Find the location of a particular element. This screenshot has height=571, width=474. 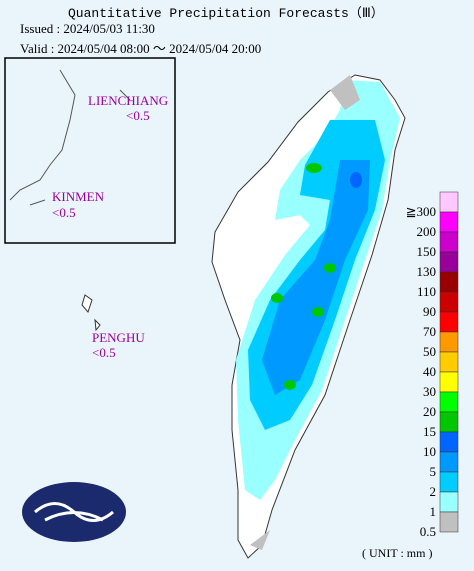

logo-mark is located at coordinates (74, 512).